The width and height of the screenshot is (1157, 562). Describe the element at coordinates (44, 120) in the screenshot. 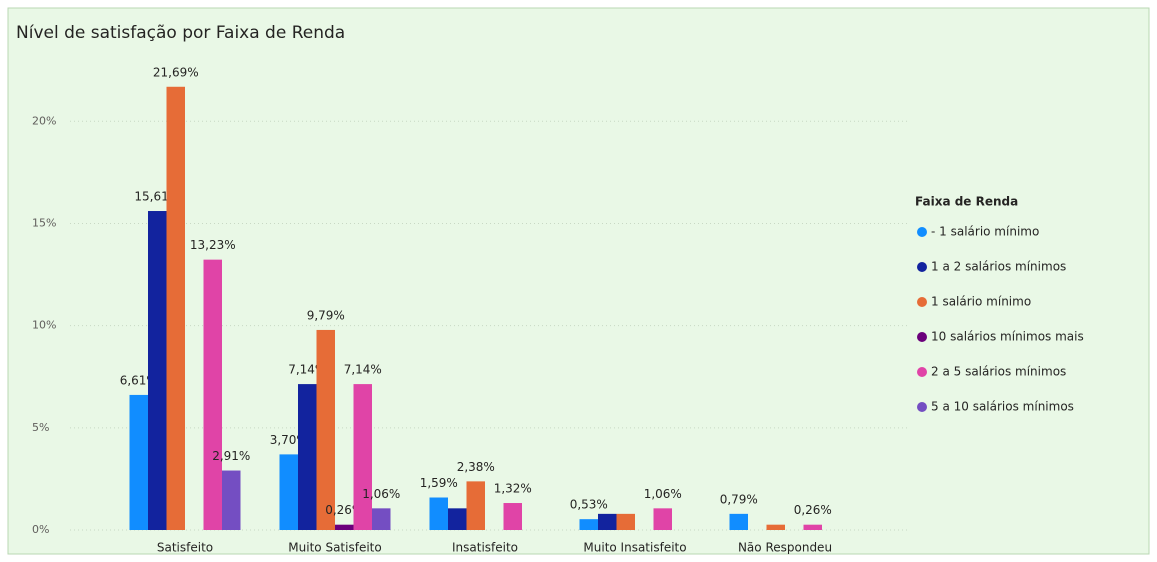

I see `y-tick-label: 20%` at that location.